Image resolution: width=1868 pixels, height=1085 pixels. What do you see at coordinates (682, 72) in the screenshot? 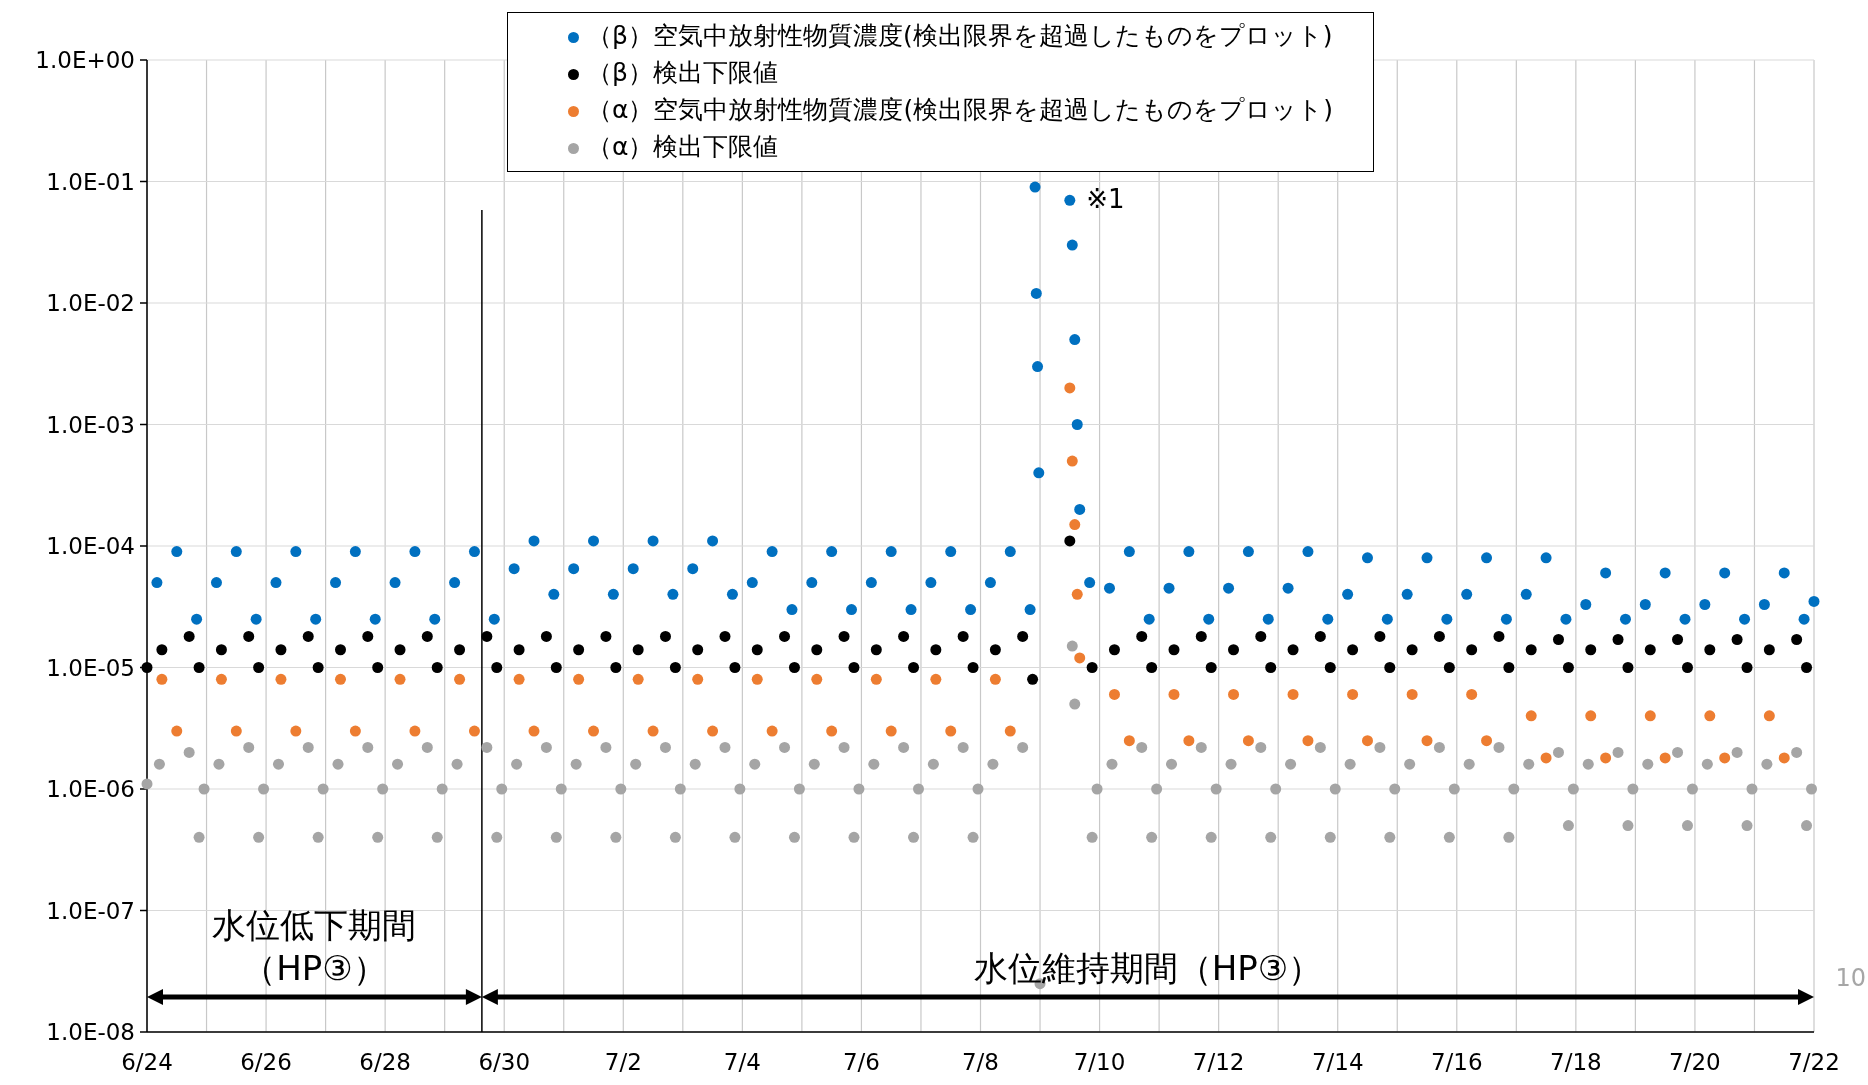
I see `legend-label: （β）検出下限値` at bounding box center [682, 72].